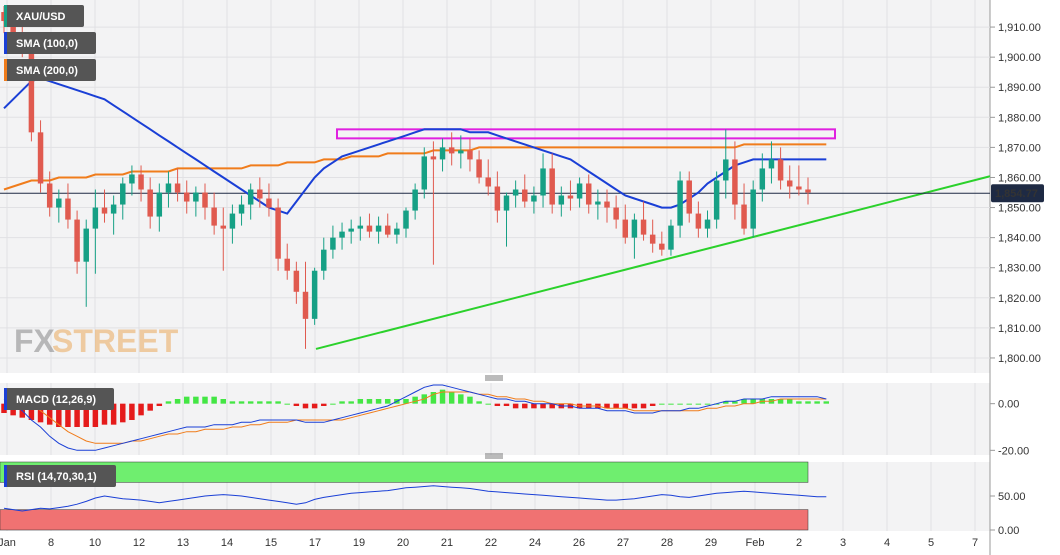  Describe the element at coordinates (50, 43) in the screenshot. I see `legend-sma100: SMA (100,0)` at that location.